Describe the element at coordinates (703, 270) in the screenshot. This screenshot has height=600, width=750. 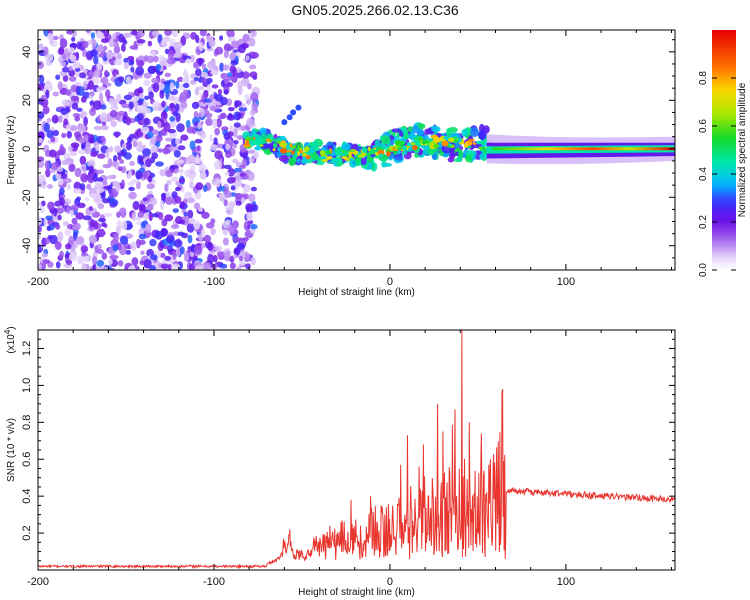
I see `colorbar-tick-label: 0.0` at that location.